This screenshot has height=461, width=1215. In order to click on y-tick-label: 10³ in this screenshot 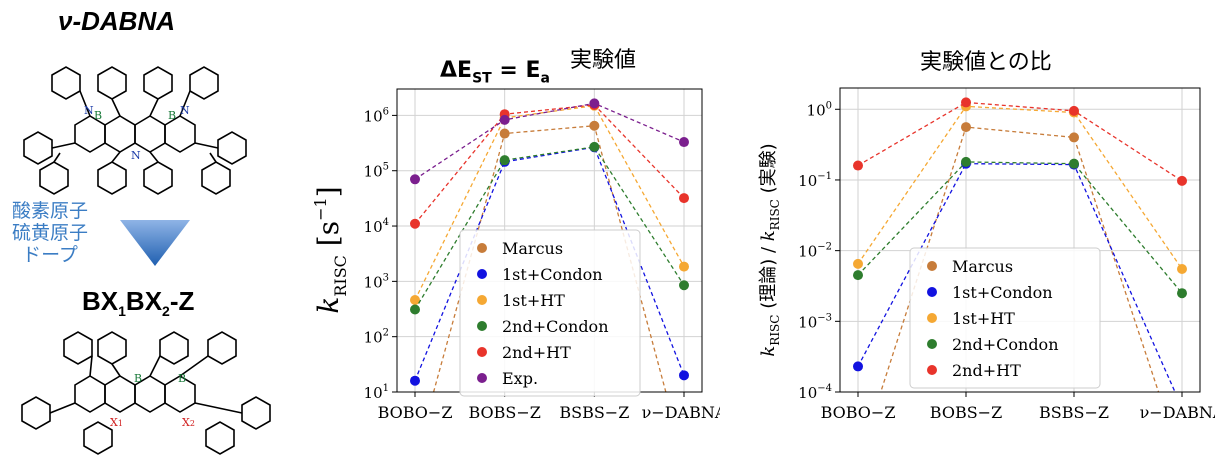, I will do `click(376, 281)`.